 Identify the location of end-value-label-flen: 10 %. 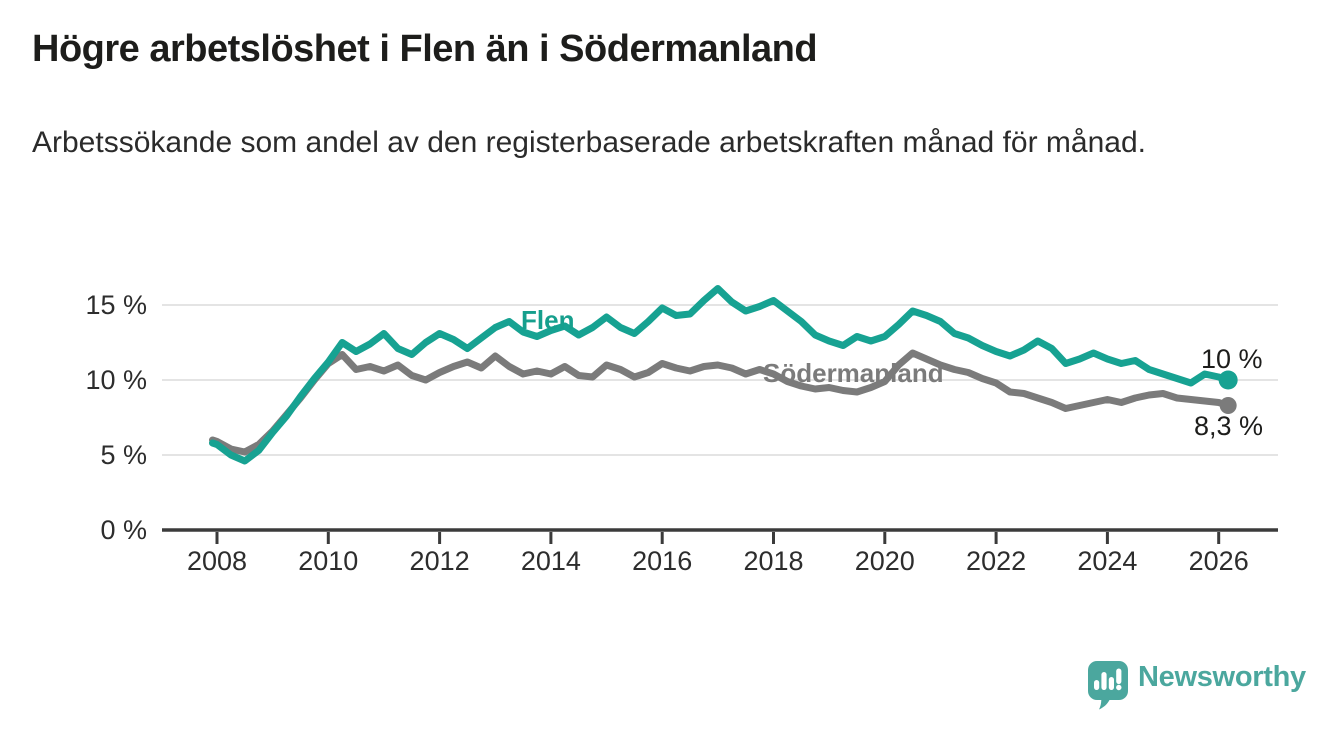
(1232, 359).